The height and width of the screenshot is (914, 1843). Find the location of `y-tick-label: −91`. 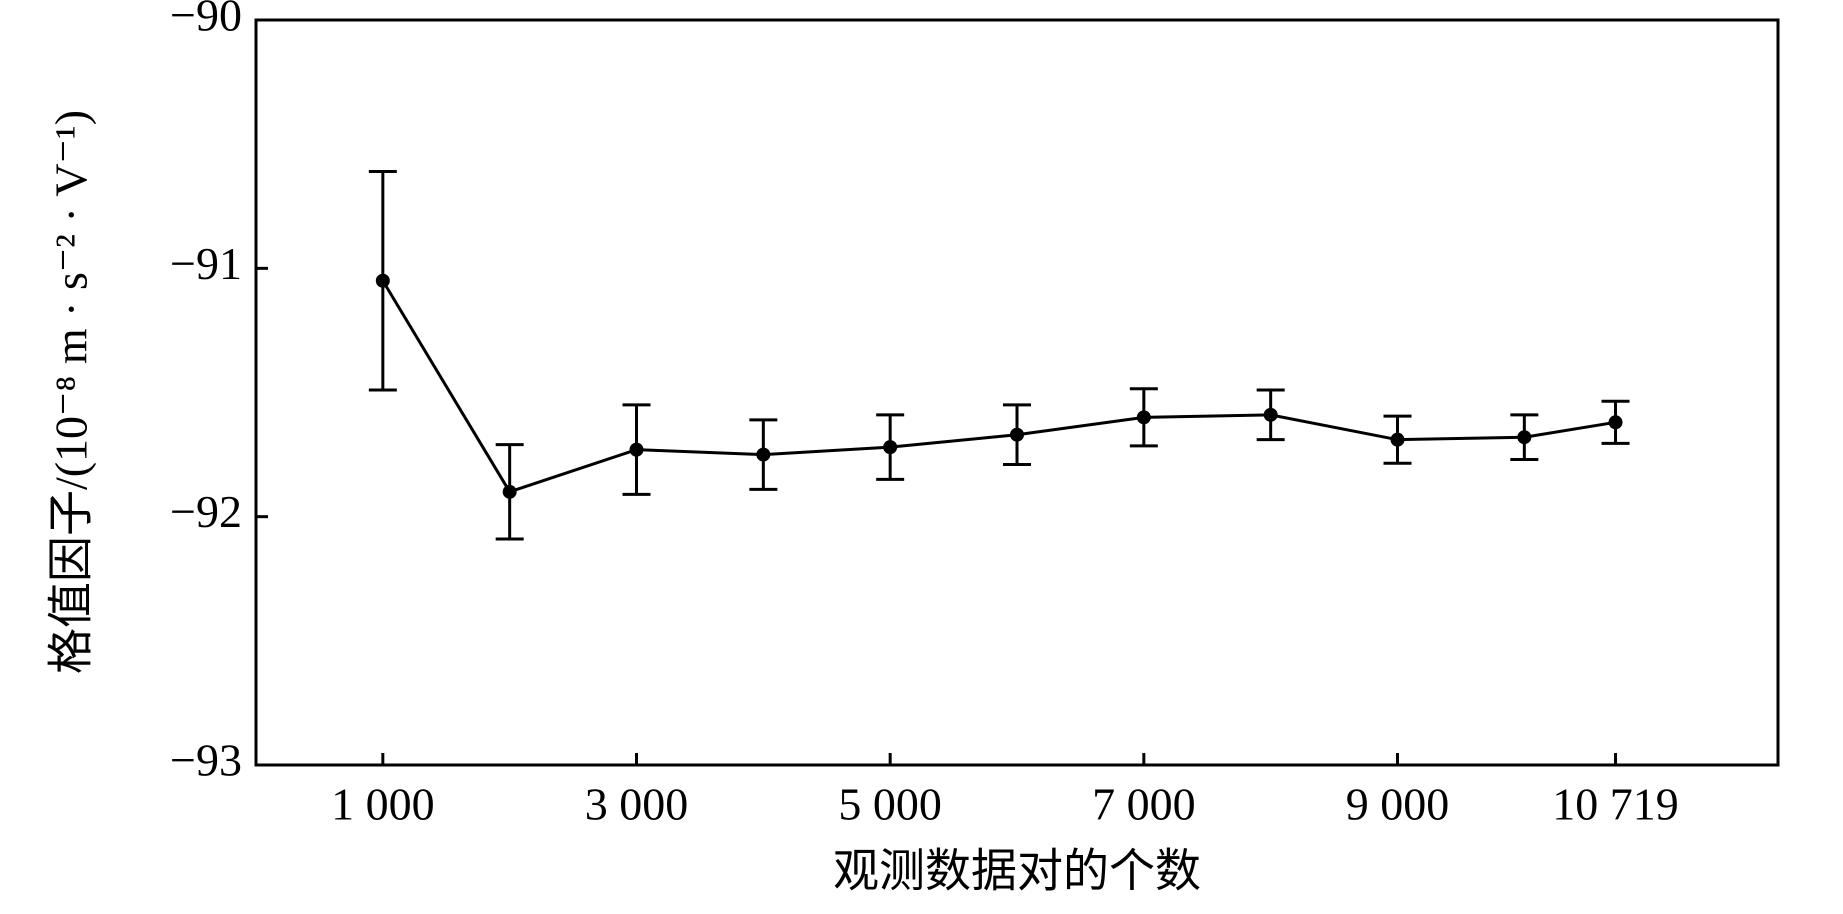

y-tick-label: −91 is located at coordinates (206, 263).